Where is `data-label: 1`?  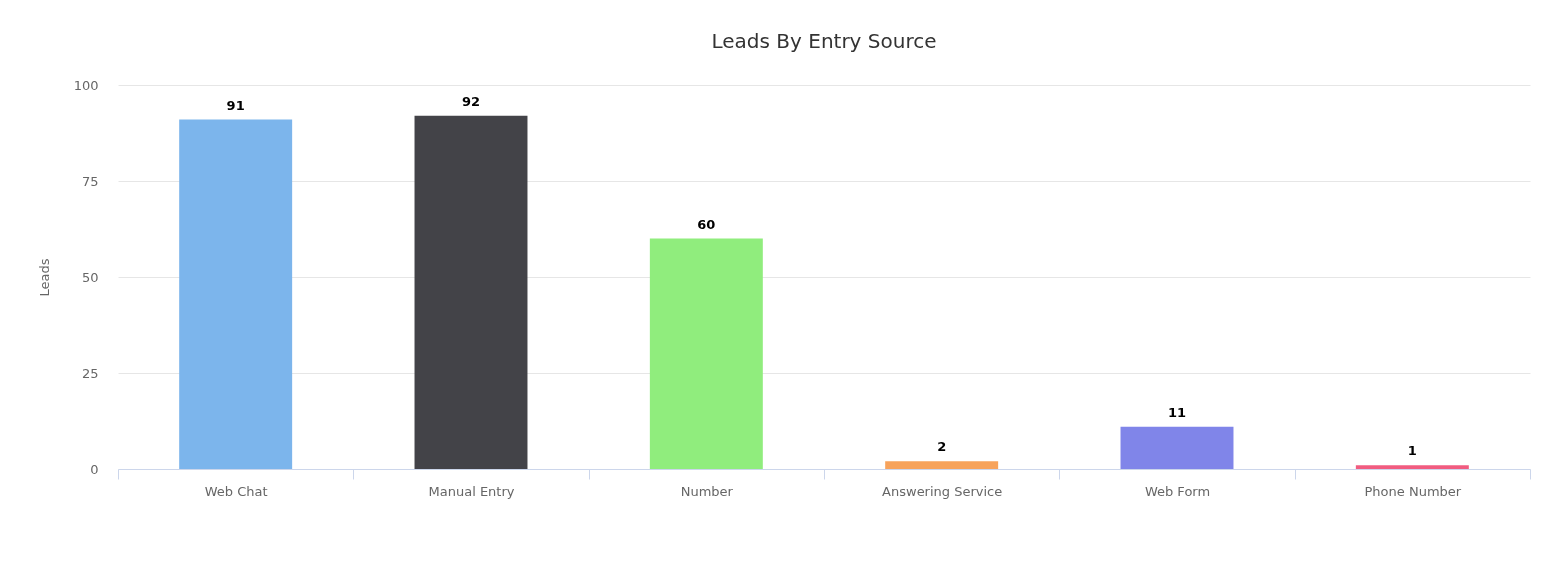
data-label: 1 is located at coordinates (1412, 451).